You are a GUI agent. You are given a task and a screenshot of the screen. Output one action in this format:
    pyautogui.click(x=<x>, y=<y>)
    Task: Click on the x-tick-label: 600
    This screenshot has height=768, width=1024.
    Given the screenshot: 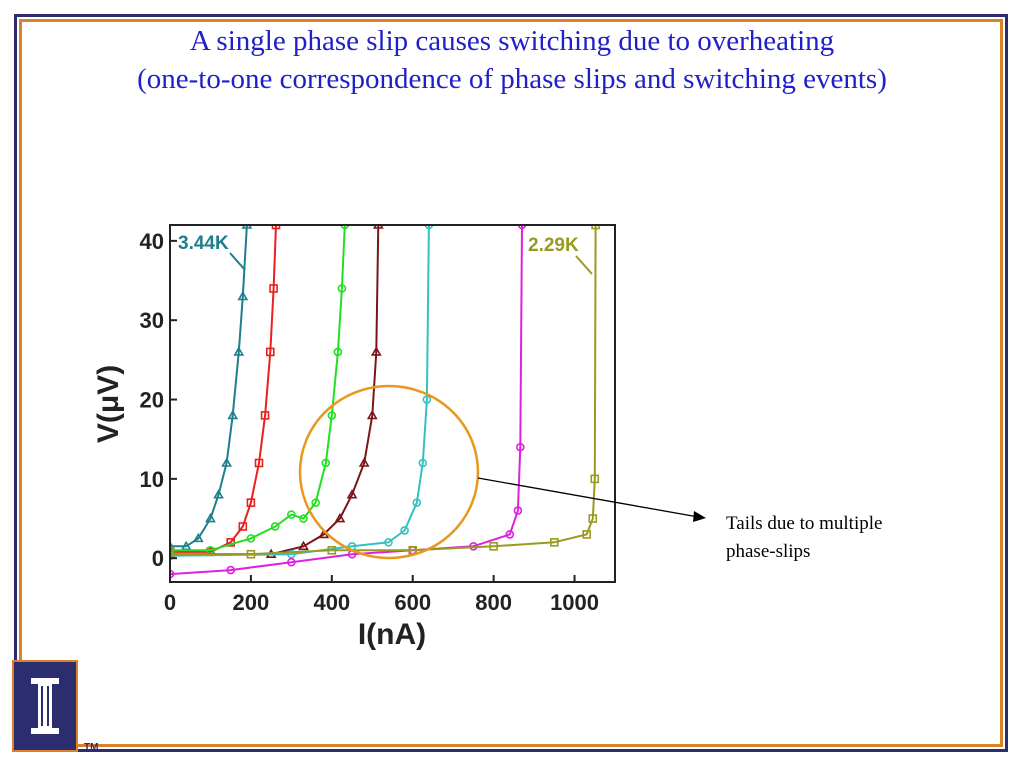 What is the action you would take?
    pyautogui.click(x=412, y=602)
    